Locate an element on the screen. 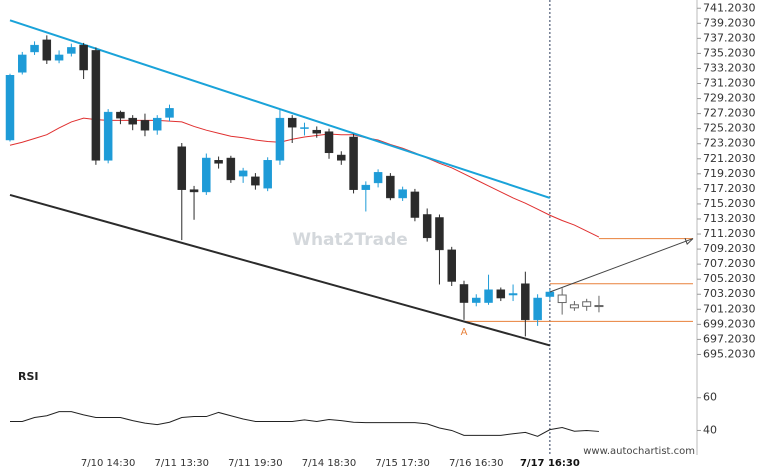 This screenshot has height=475, width=760. y-tick-label: 719.2030 is located at coordinates (729, 173).